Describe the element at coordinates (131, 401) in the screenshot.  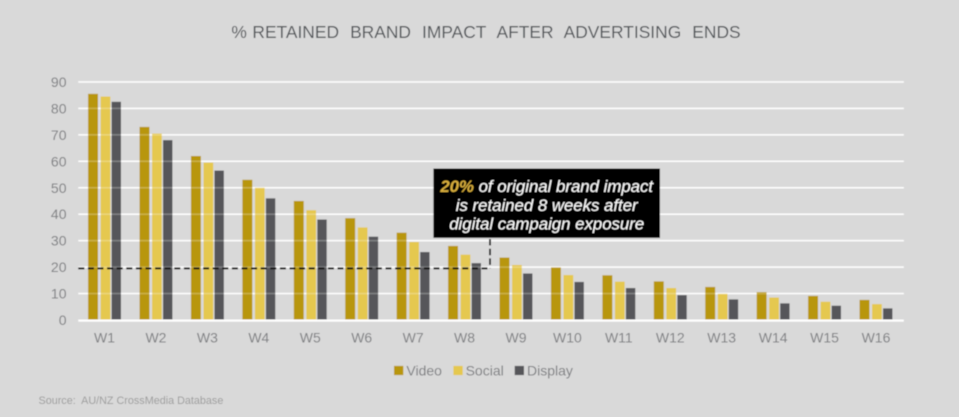
I see `svg-text:Source: AU/NZ CrossMedia Data: Source: AU/NZ CrossMedia Database` at that location.